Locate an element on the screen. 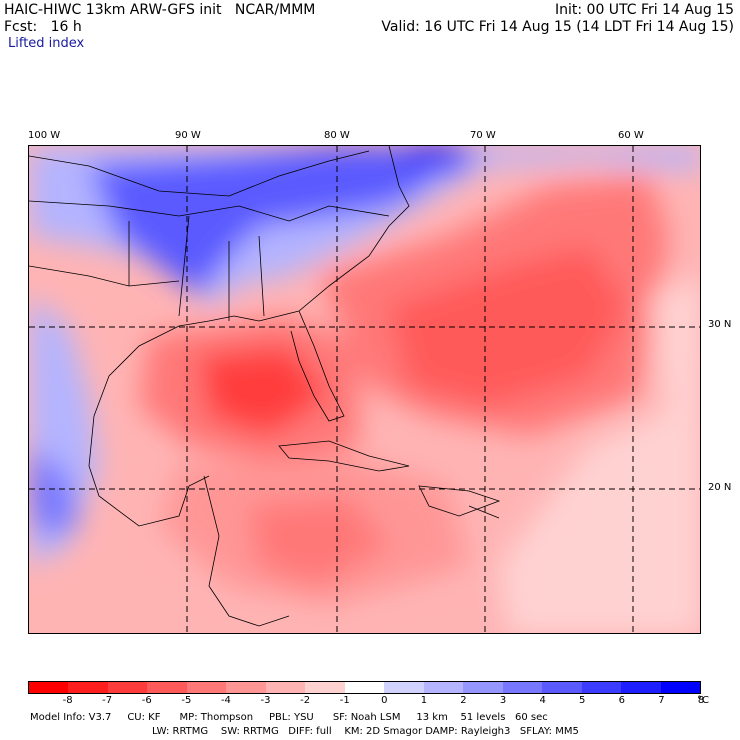 This screenshot has width=740, height=740. lat-label: 20 N is located at coordinates (720, 487).